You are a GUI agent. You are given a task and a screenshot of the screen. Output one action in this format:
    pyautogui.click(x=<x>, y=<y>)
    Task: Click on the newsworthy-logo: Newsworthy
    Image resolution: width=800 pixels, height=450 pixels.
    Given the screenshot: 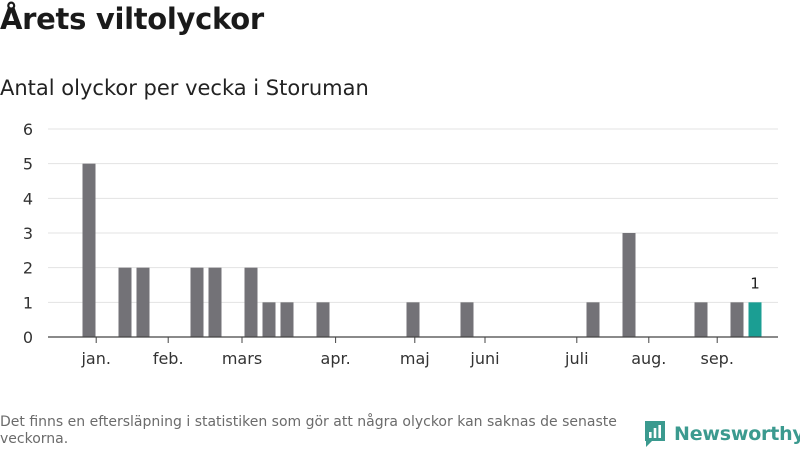 What is the action you would take?
    pyautogui.click(x=721, y=434)
    